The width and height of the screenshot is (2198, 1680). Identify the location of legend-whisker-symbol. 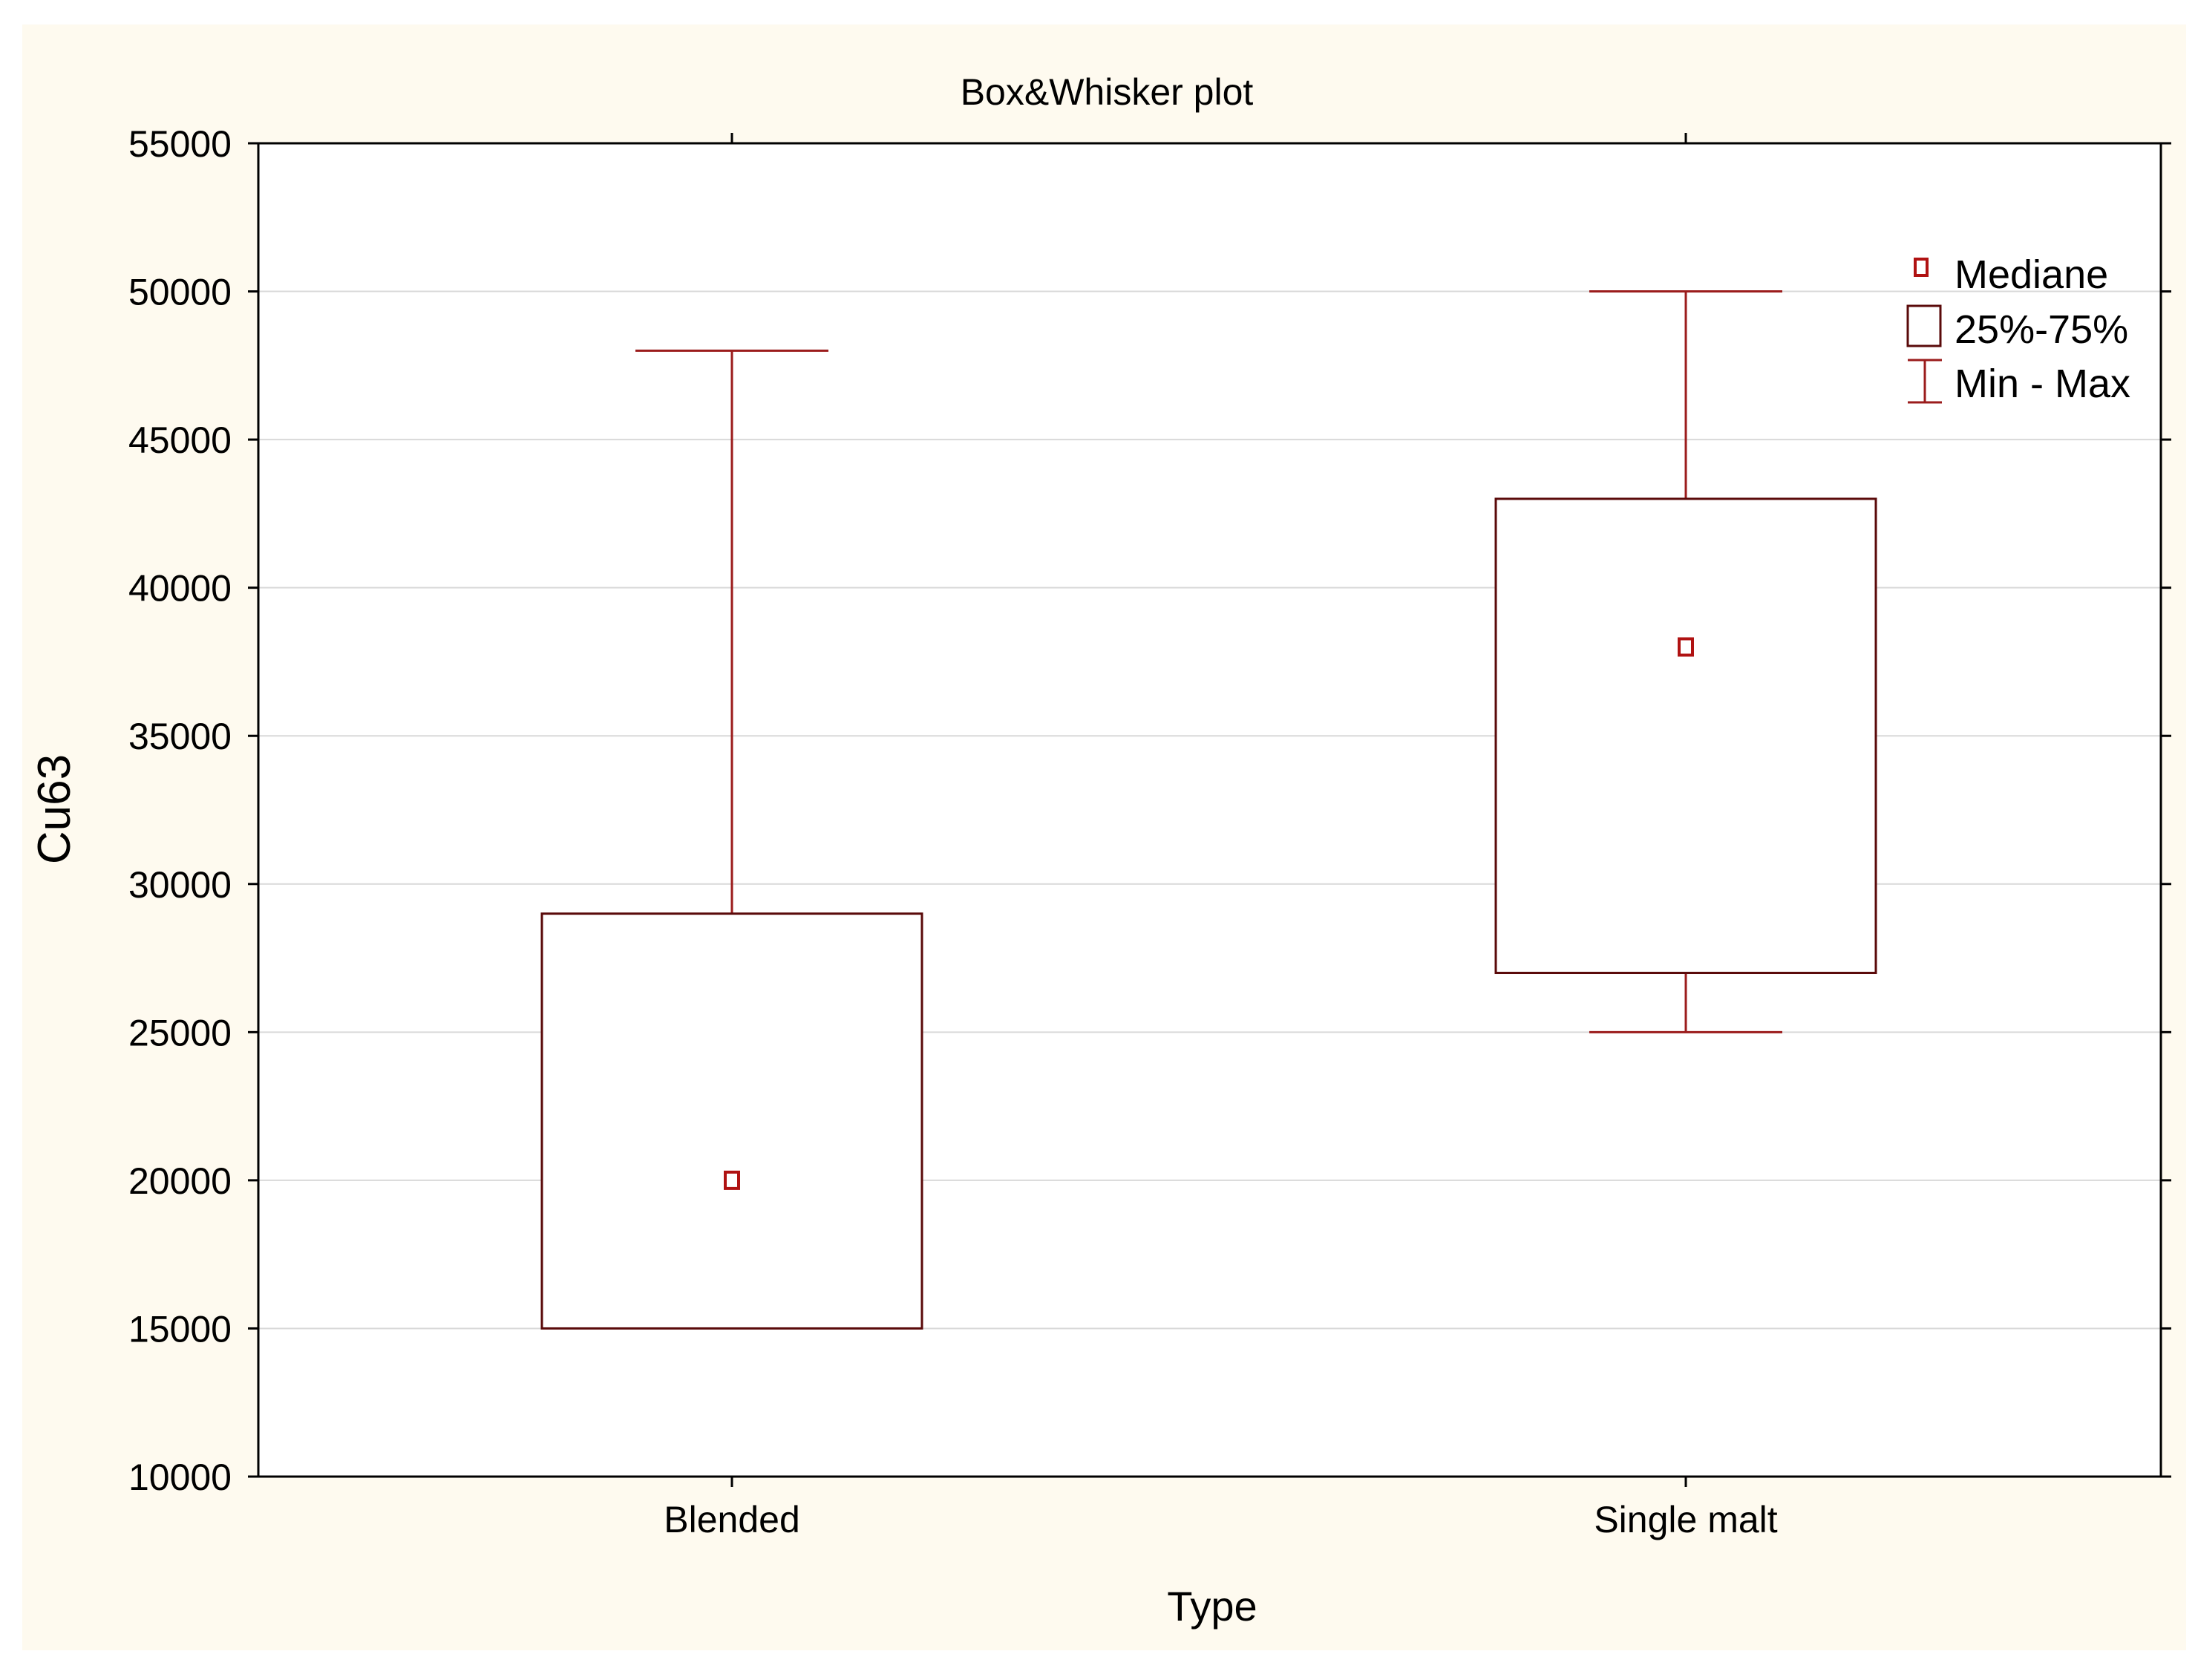
(1925, 381).